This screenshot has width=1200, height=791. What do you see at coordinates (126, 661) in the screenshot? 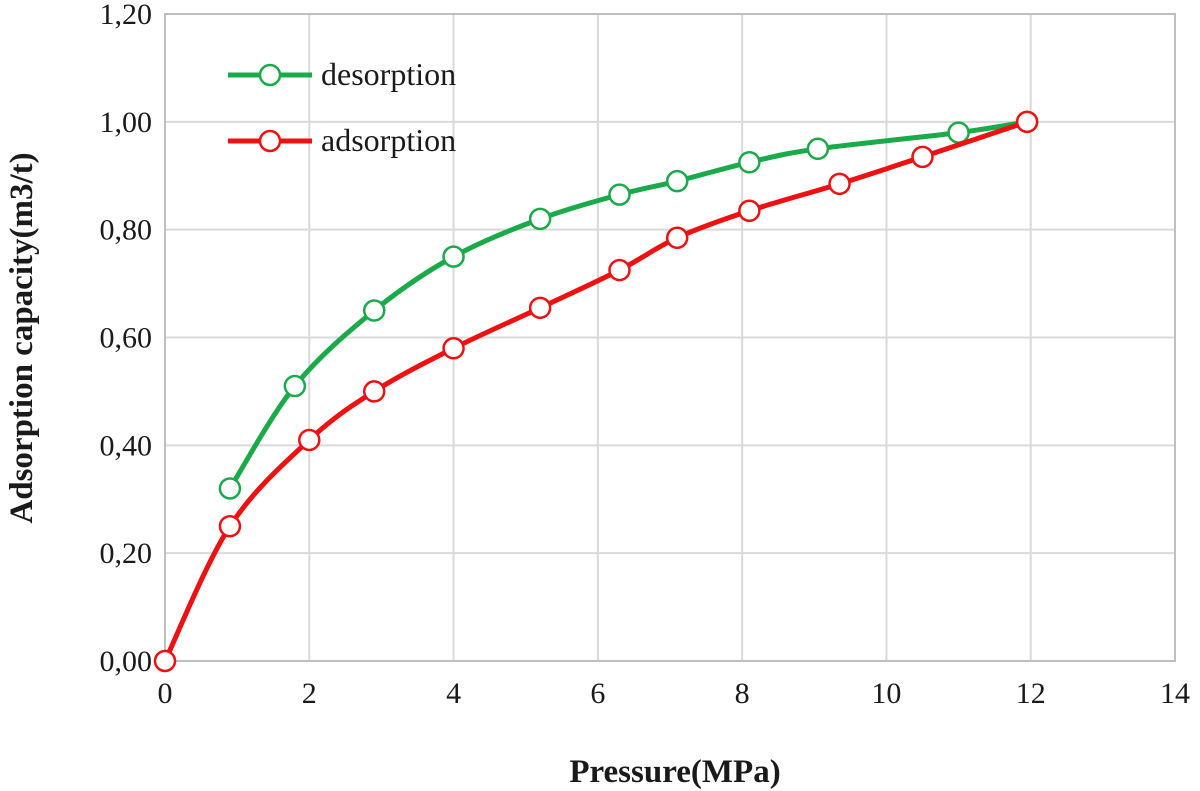
I see `y-tick-label: 0,00` at bounding box center [126, 661].